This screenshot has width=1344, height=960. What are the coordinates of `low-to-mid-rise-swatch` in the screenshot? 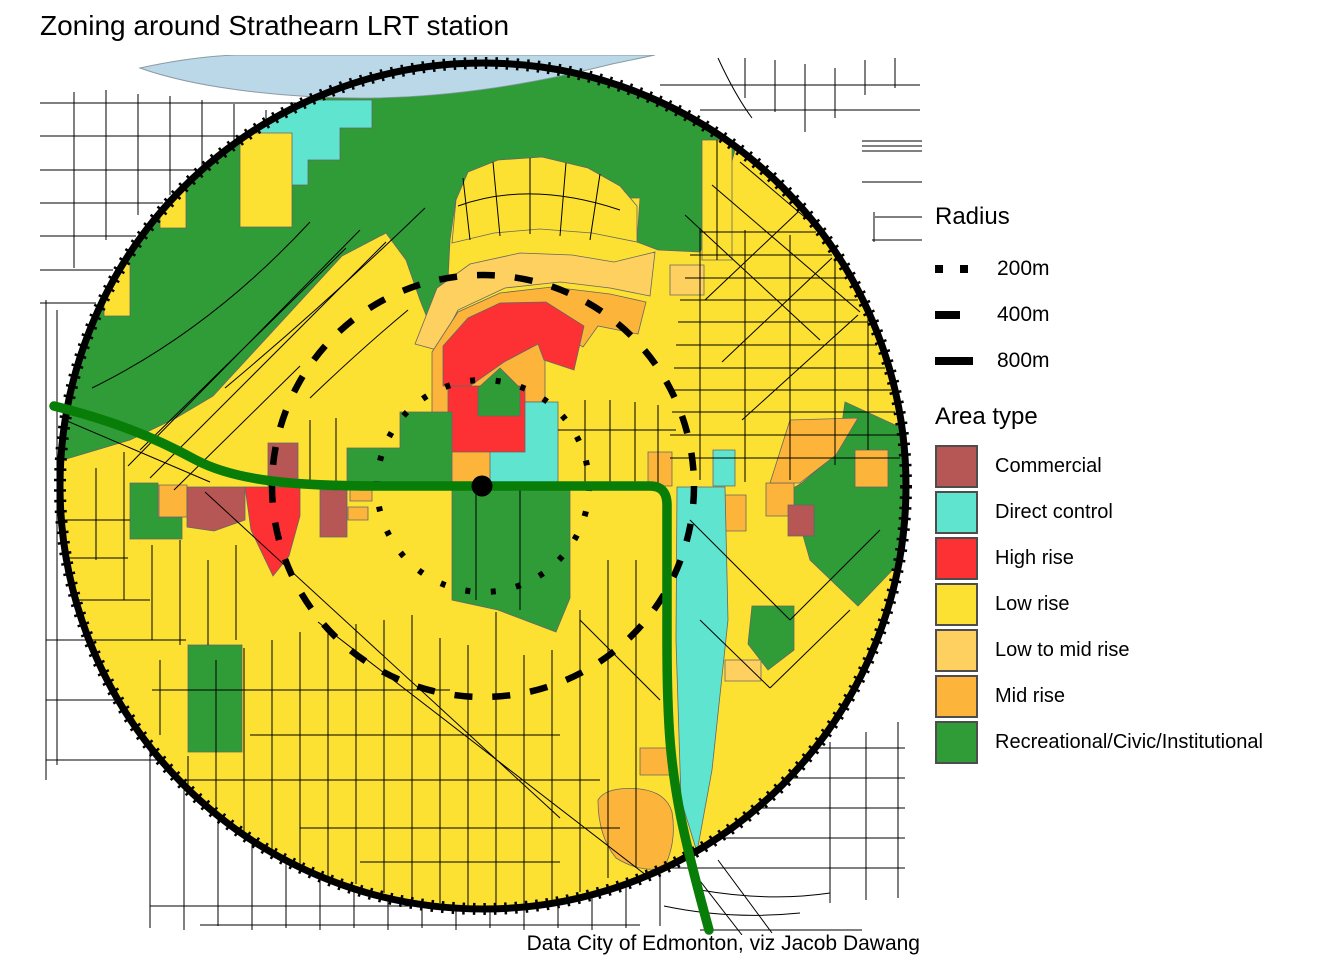 It's located at (956, 650).